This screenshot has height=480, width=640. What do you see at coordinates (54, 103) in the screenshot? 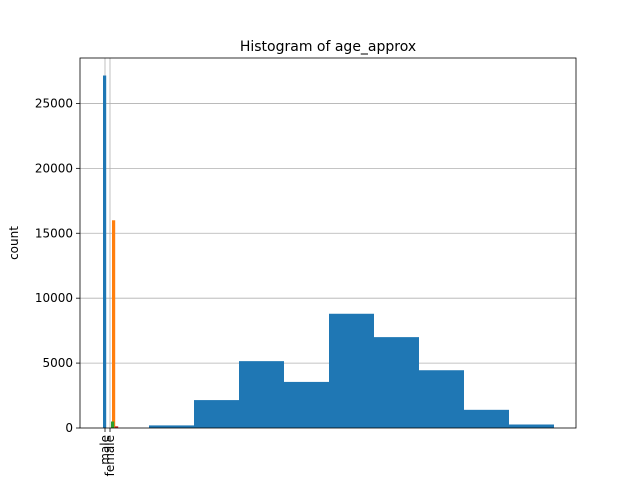
I see `y-tick-label: 25000` at bounding box center [54, 103].